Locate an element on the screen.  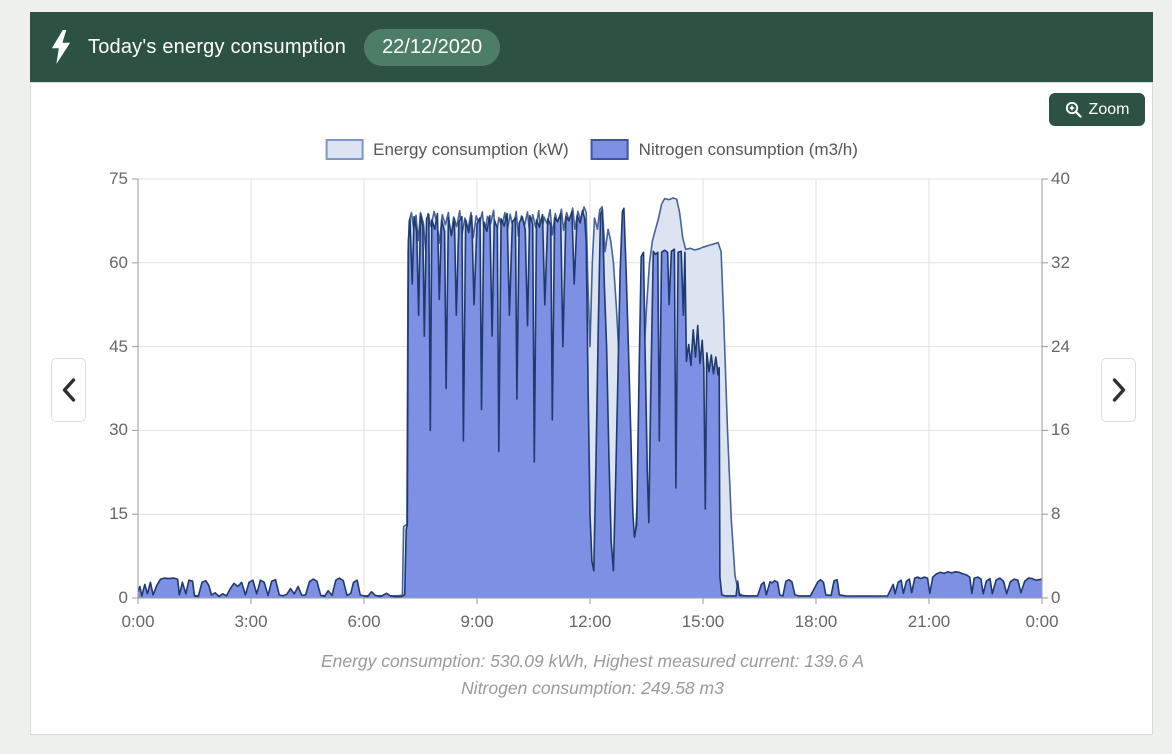
y-right-tick-8: 8 is located at coordinates (1056, 514).